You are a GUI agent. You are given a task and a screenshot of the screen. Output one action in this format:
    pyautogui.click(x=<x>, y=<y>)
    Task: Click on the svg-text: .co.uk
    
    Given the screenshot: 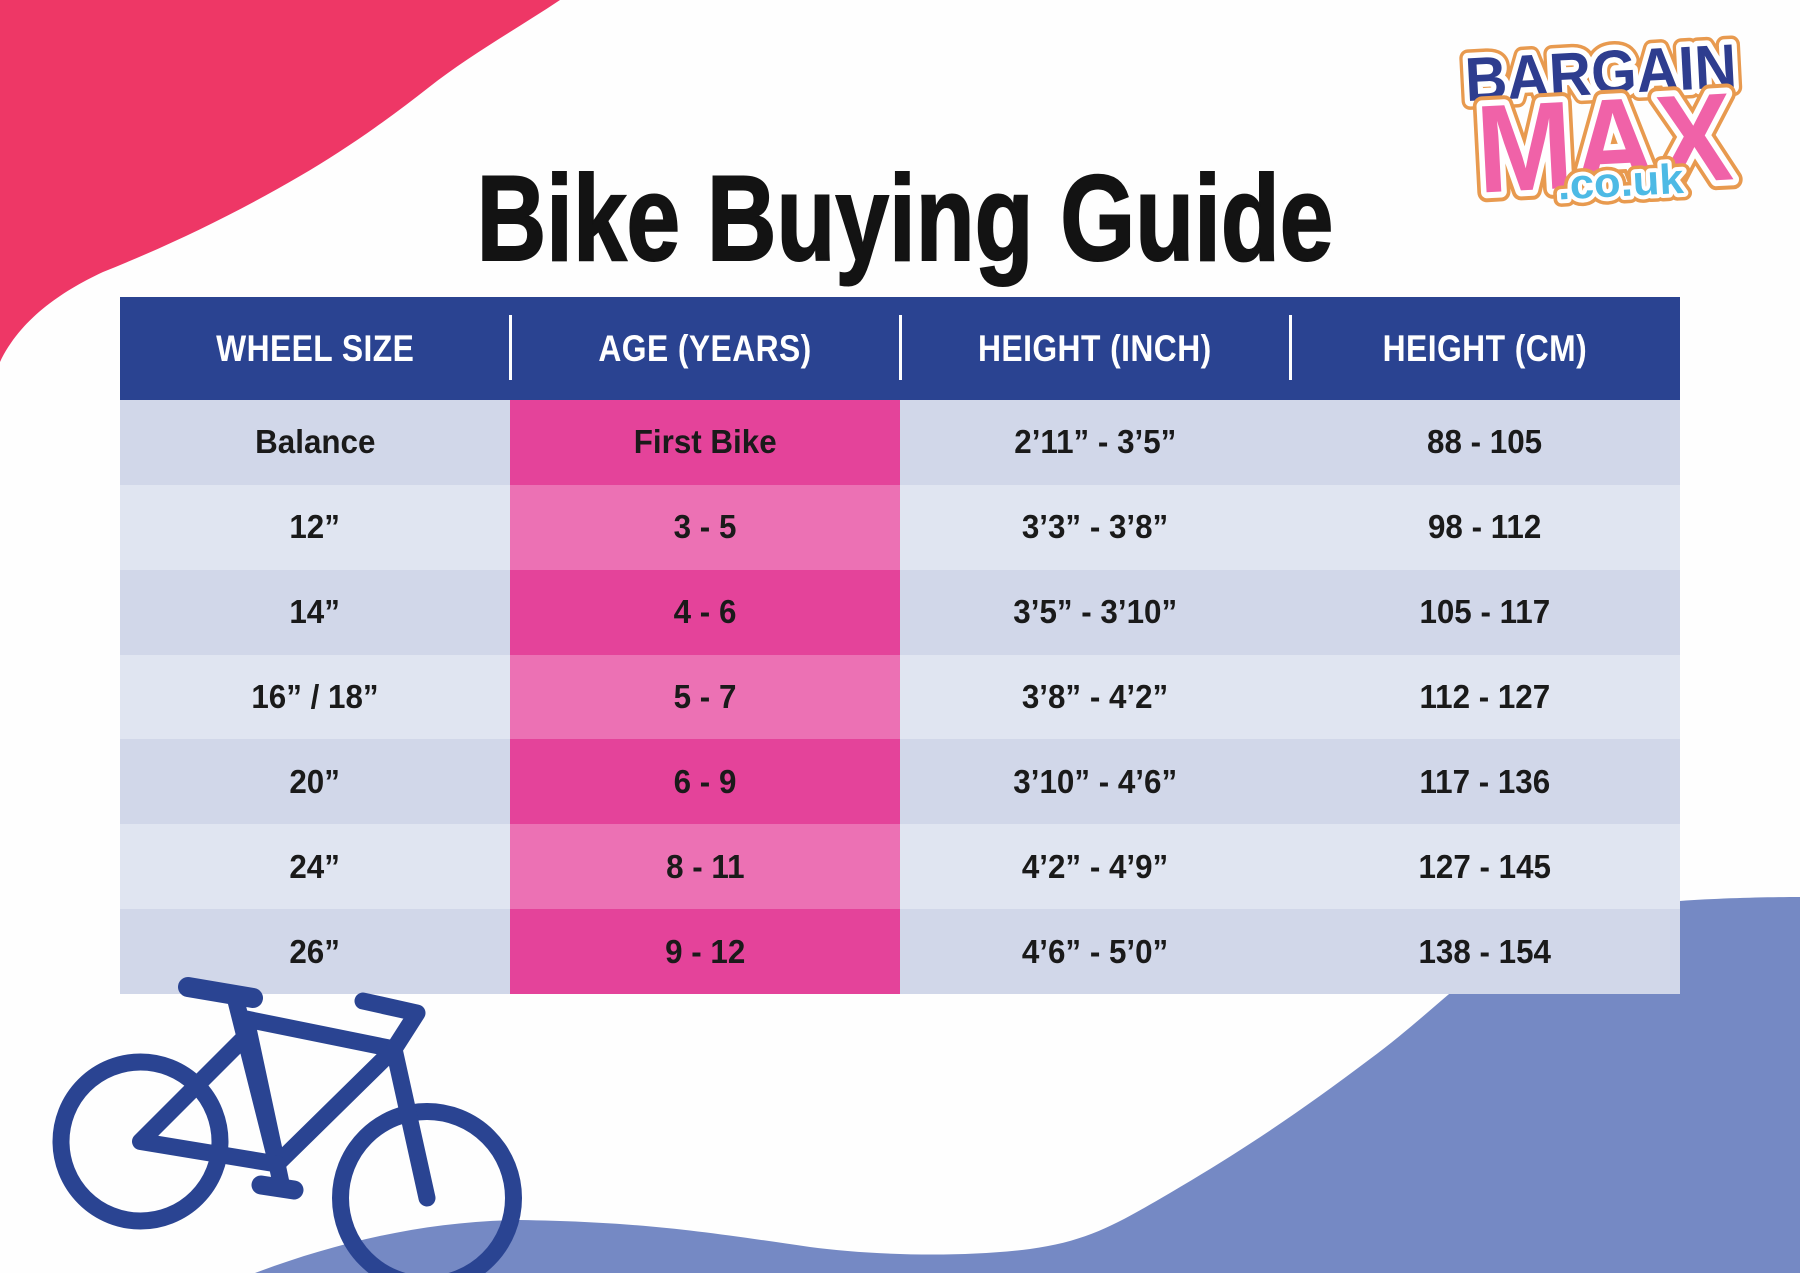 What is the action you would take?
    pyautogui.click(x=1620, y=182)
    